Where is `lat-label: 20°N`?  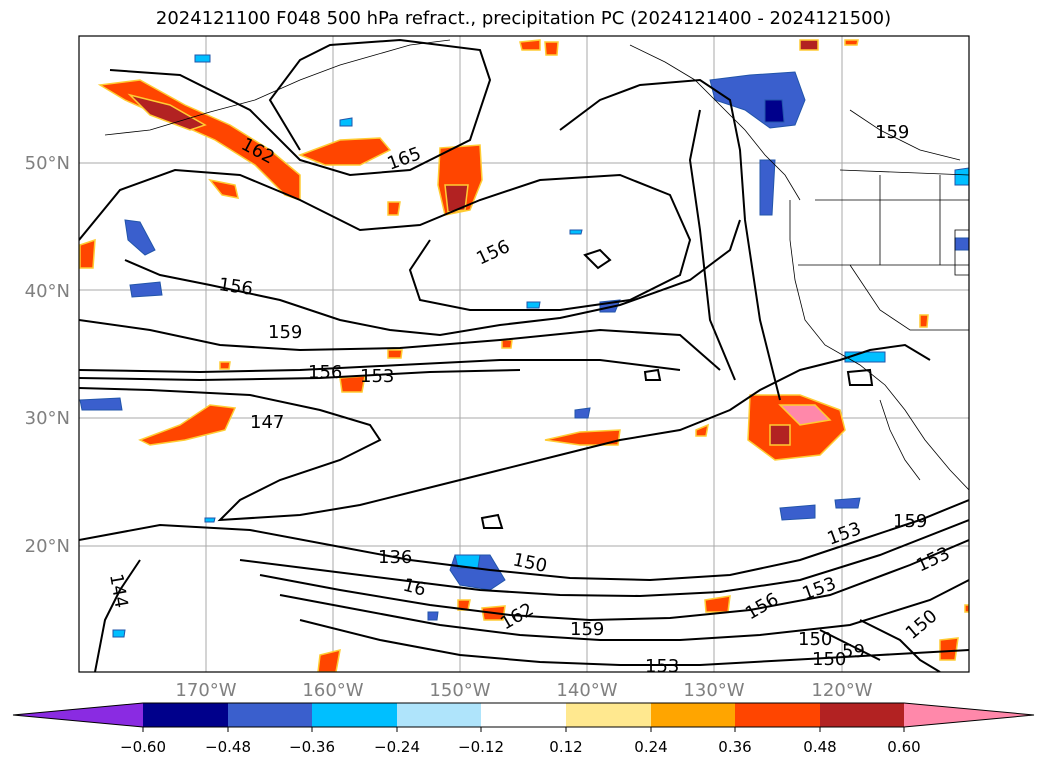 lat-label: 20°N is located at coordinates (47, 546).